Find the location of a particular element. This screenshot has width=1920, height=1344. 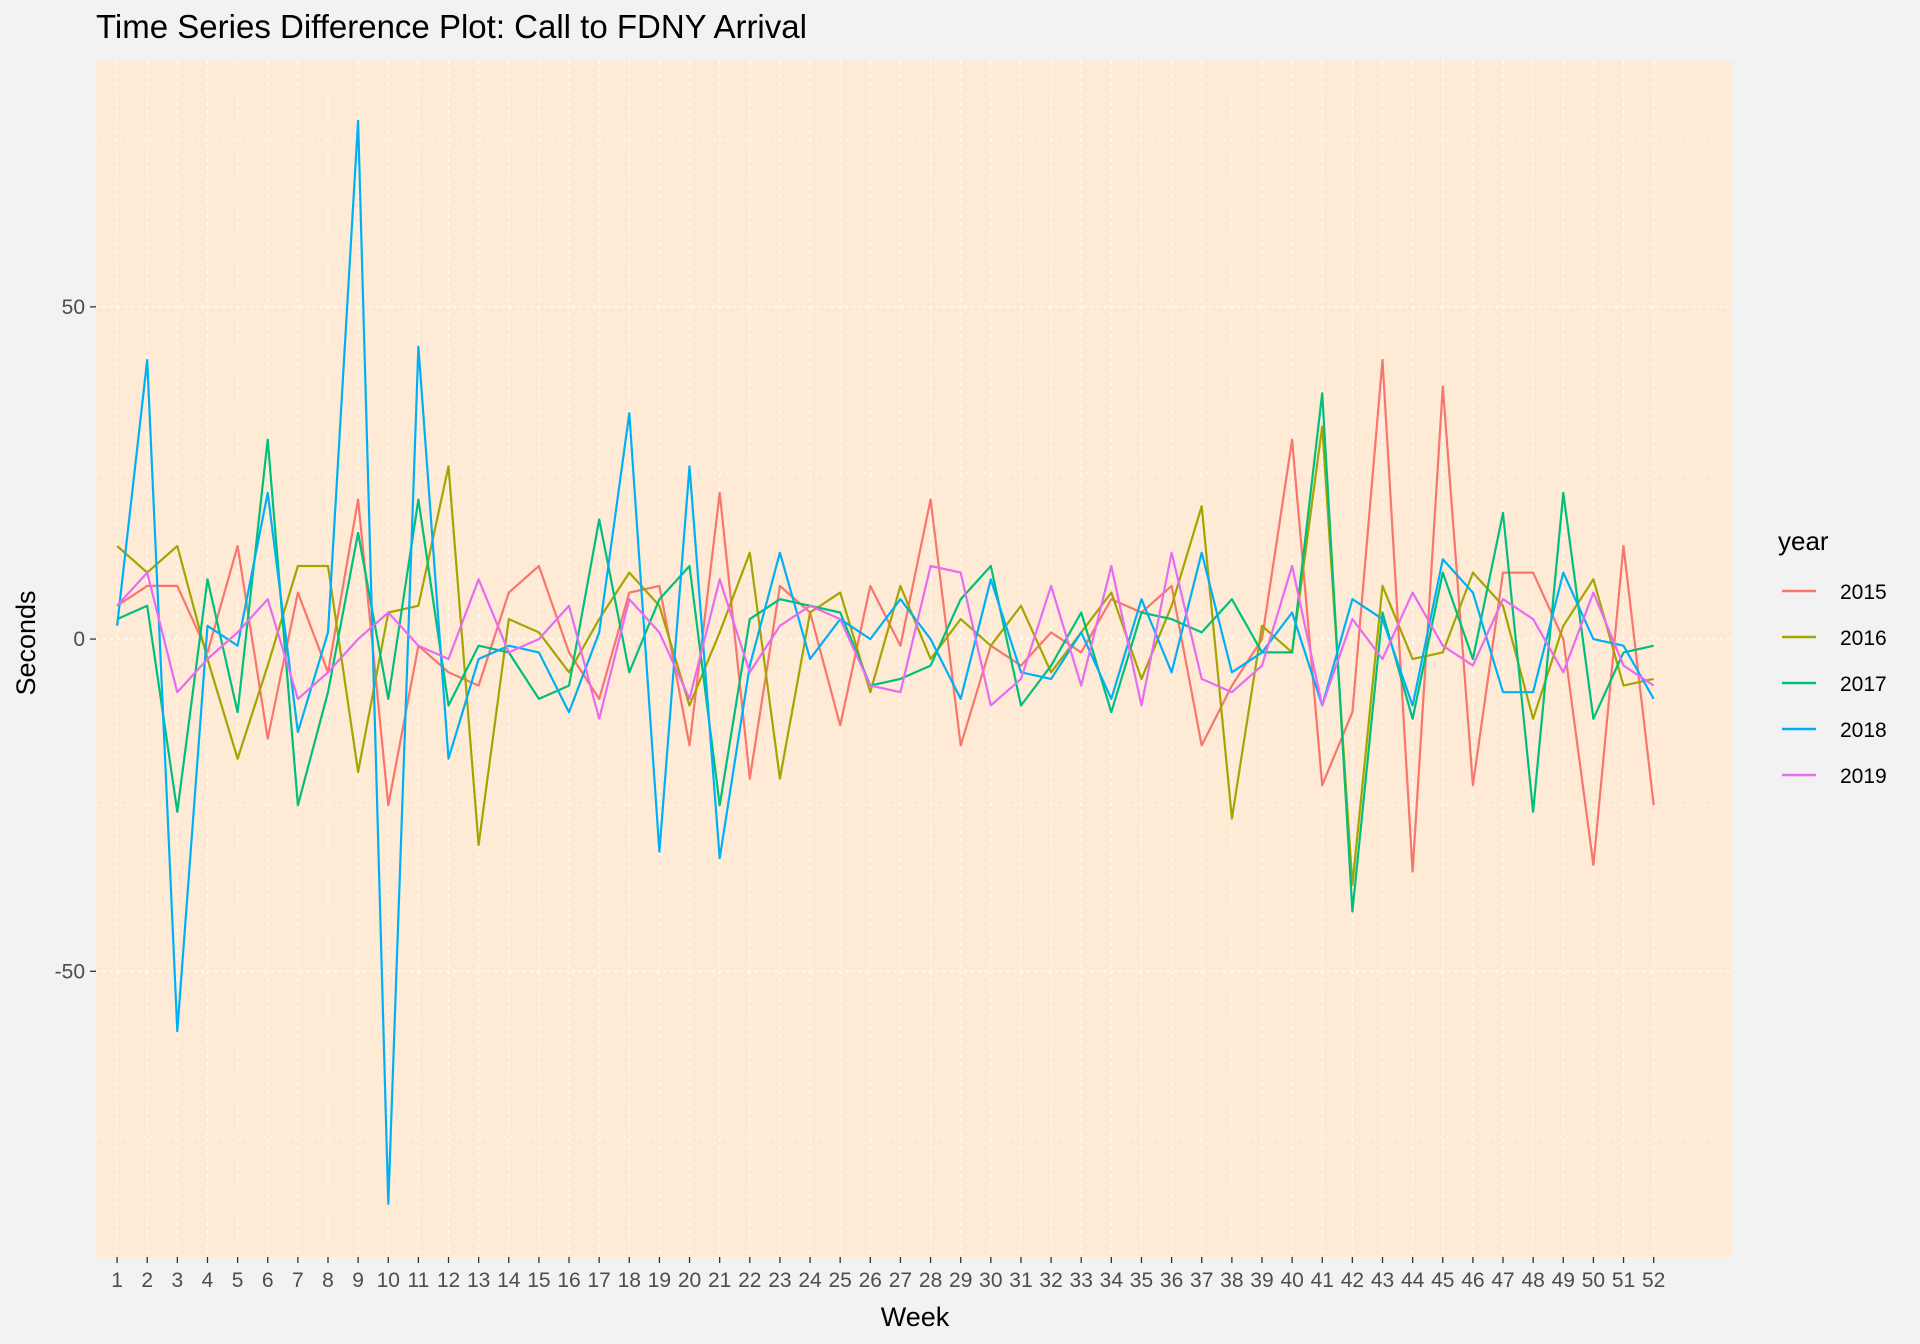

x-tick-label: 49 is located at coordinates (1563, 1280).